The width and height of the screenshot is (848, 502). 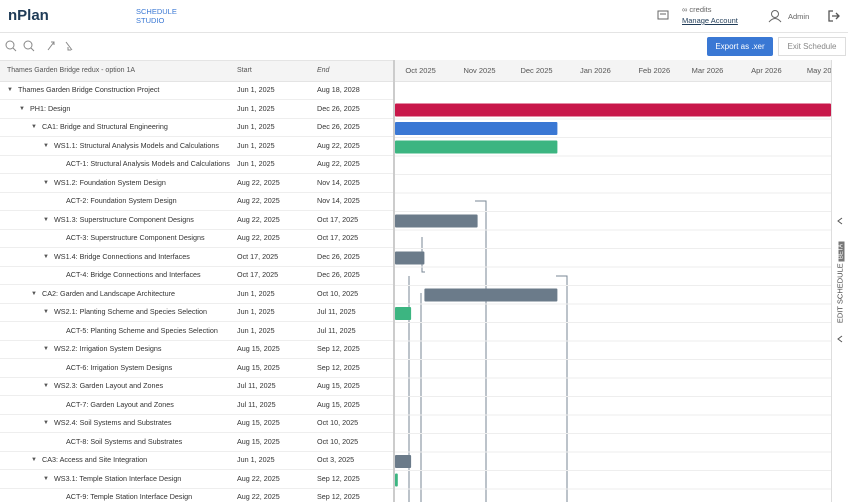 I want to click on month-label: Jan 2026, so click(x=595, y=70).